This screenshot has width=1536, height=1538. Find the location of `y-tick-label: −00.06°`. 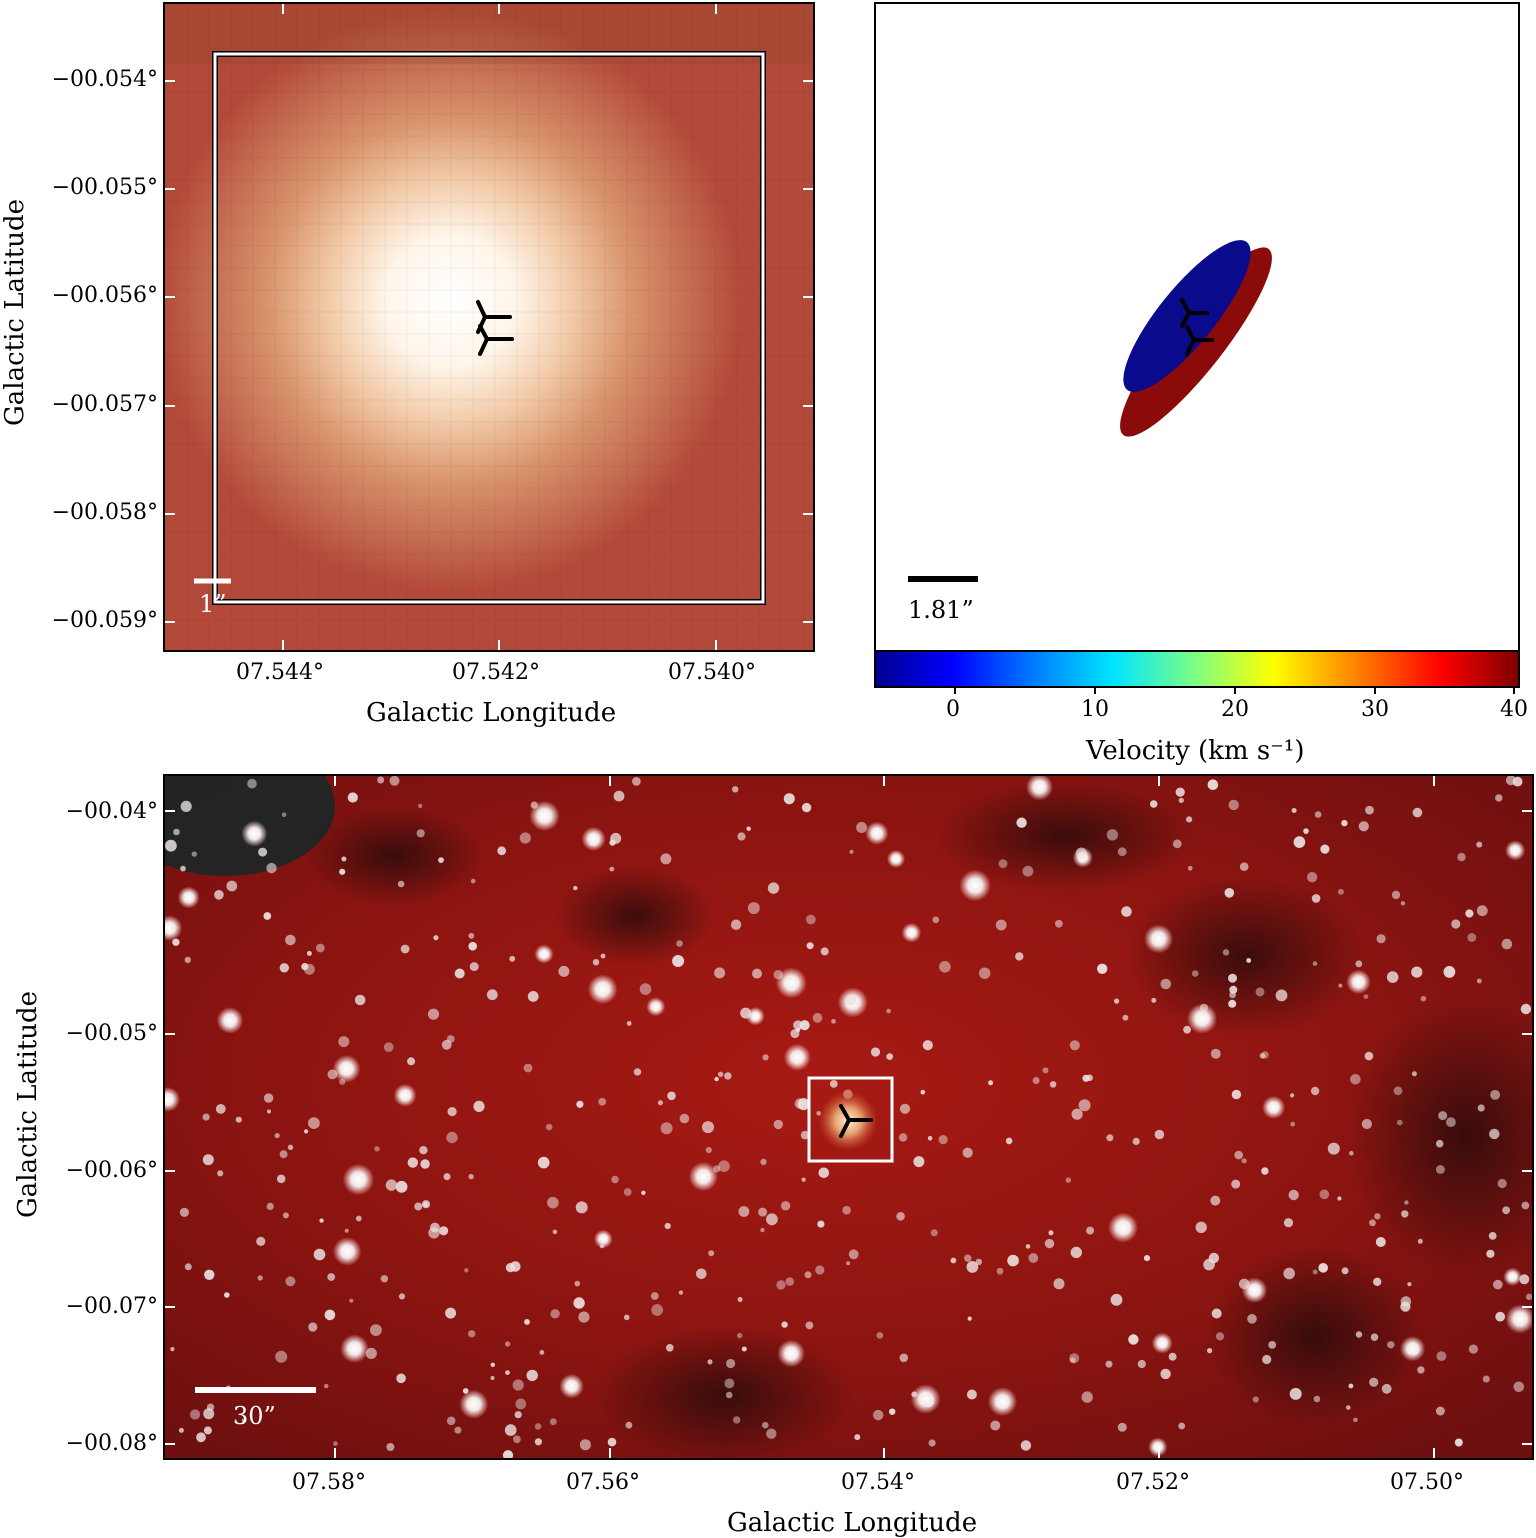

y-tick-label: −00.06° is located at coordinates (111, 1170).